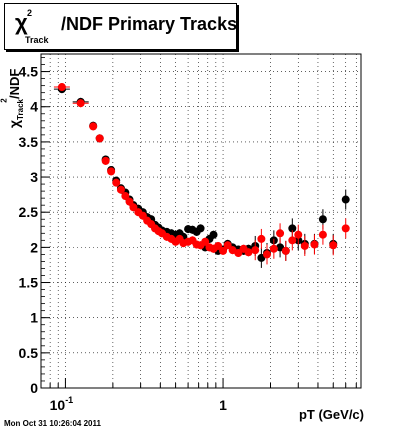 Image resolution: width=400 pixels, height=433 pixels. I want to click on ylabel-sup: 2, so click(4, 100).